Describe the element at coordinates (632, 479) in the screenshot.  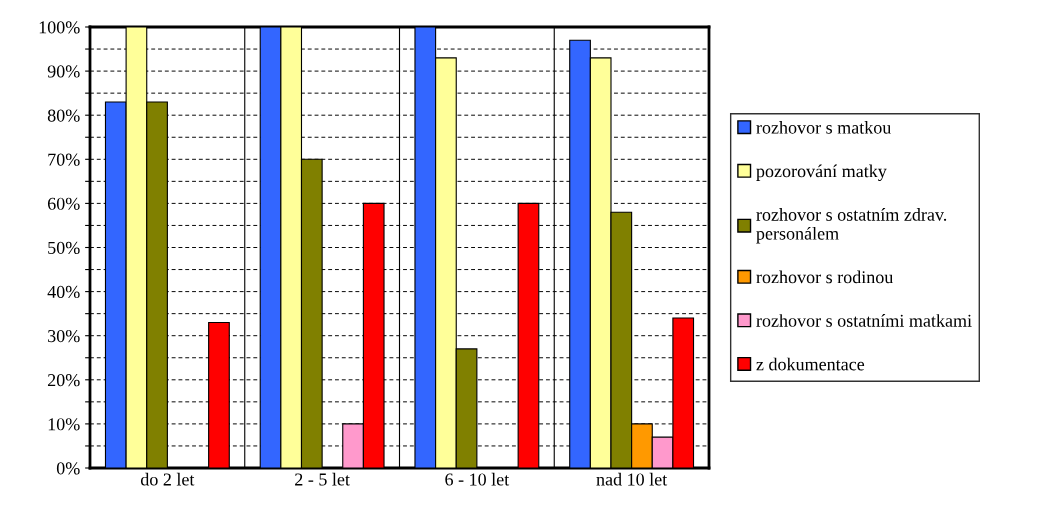
I see `x-tick-label: nad 10 let` at that location.